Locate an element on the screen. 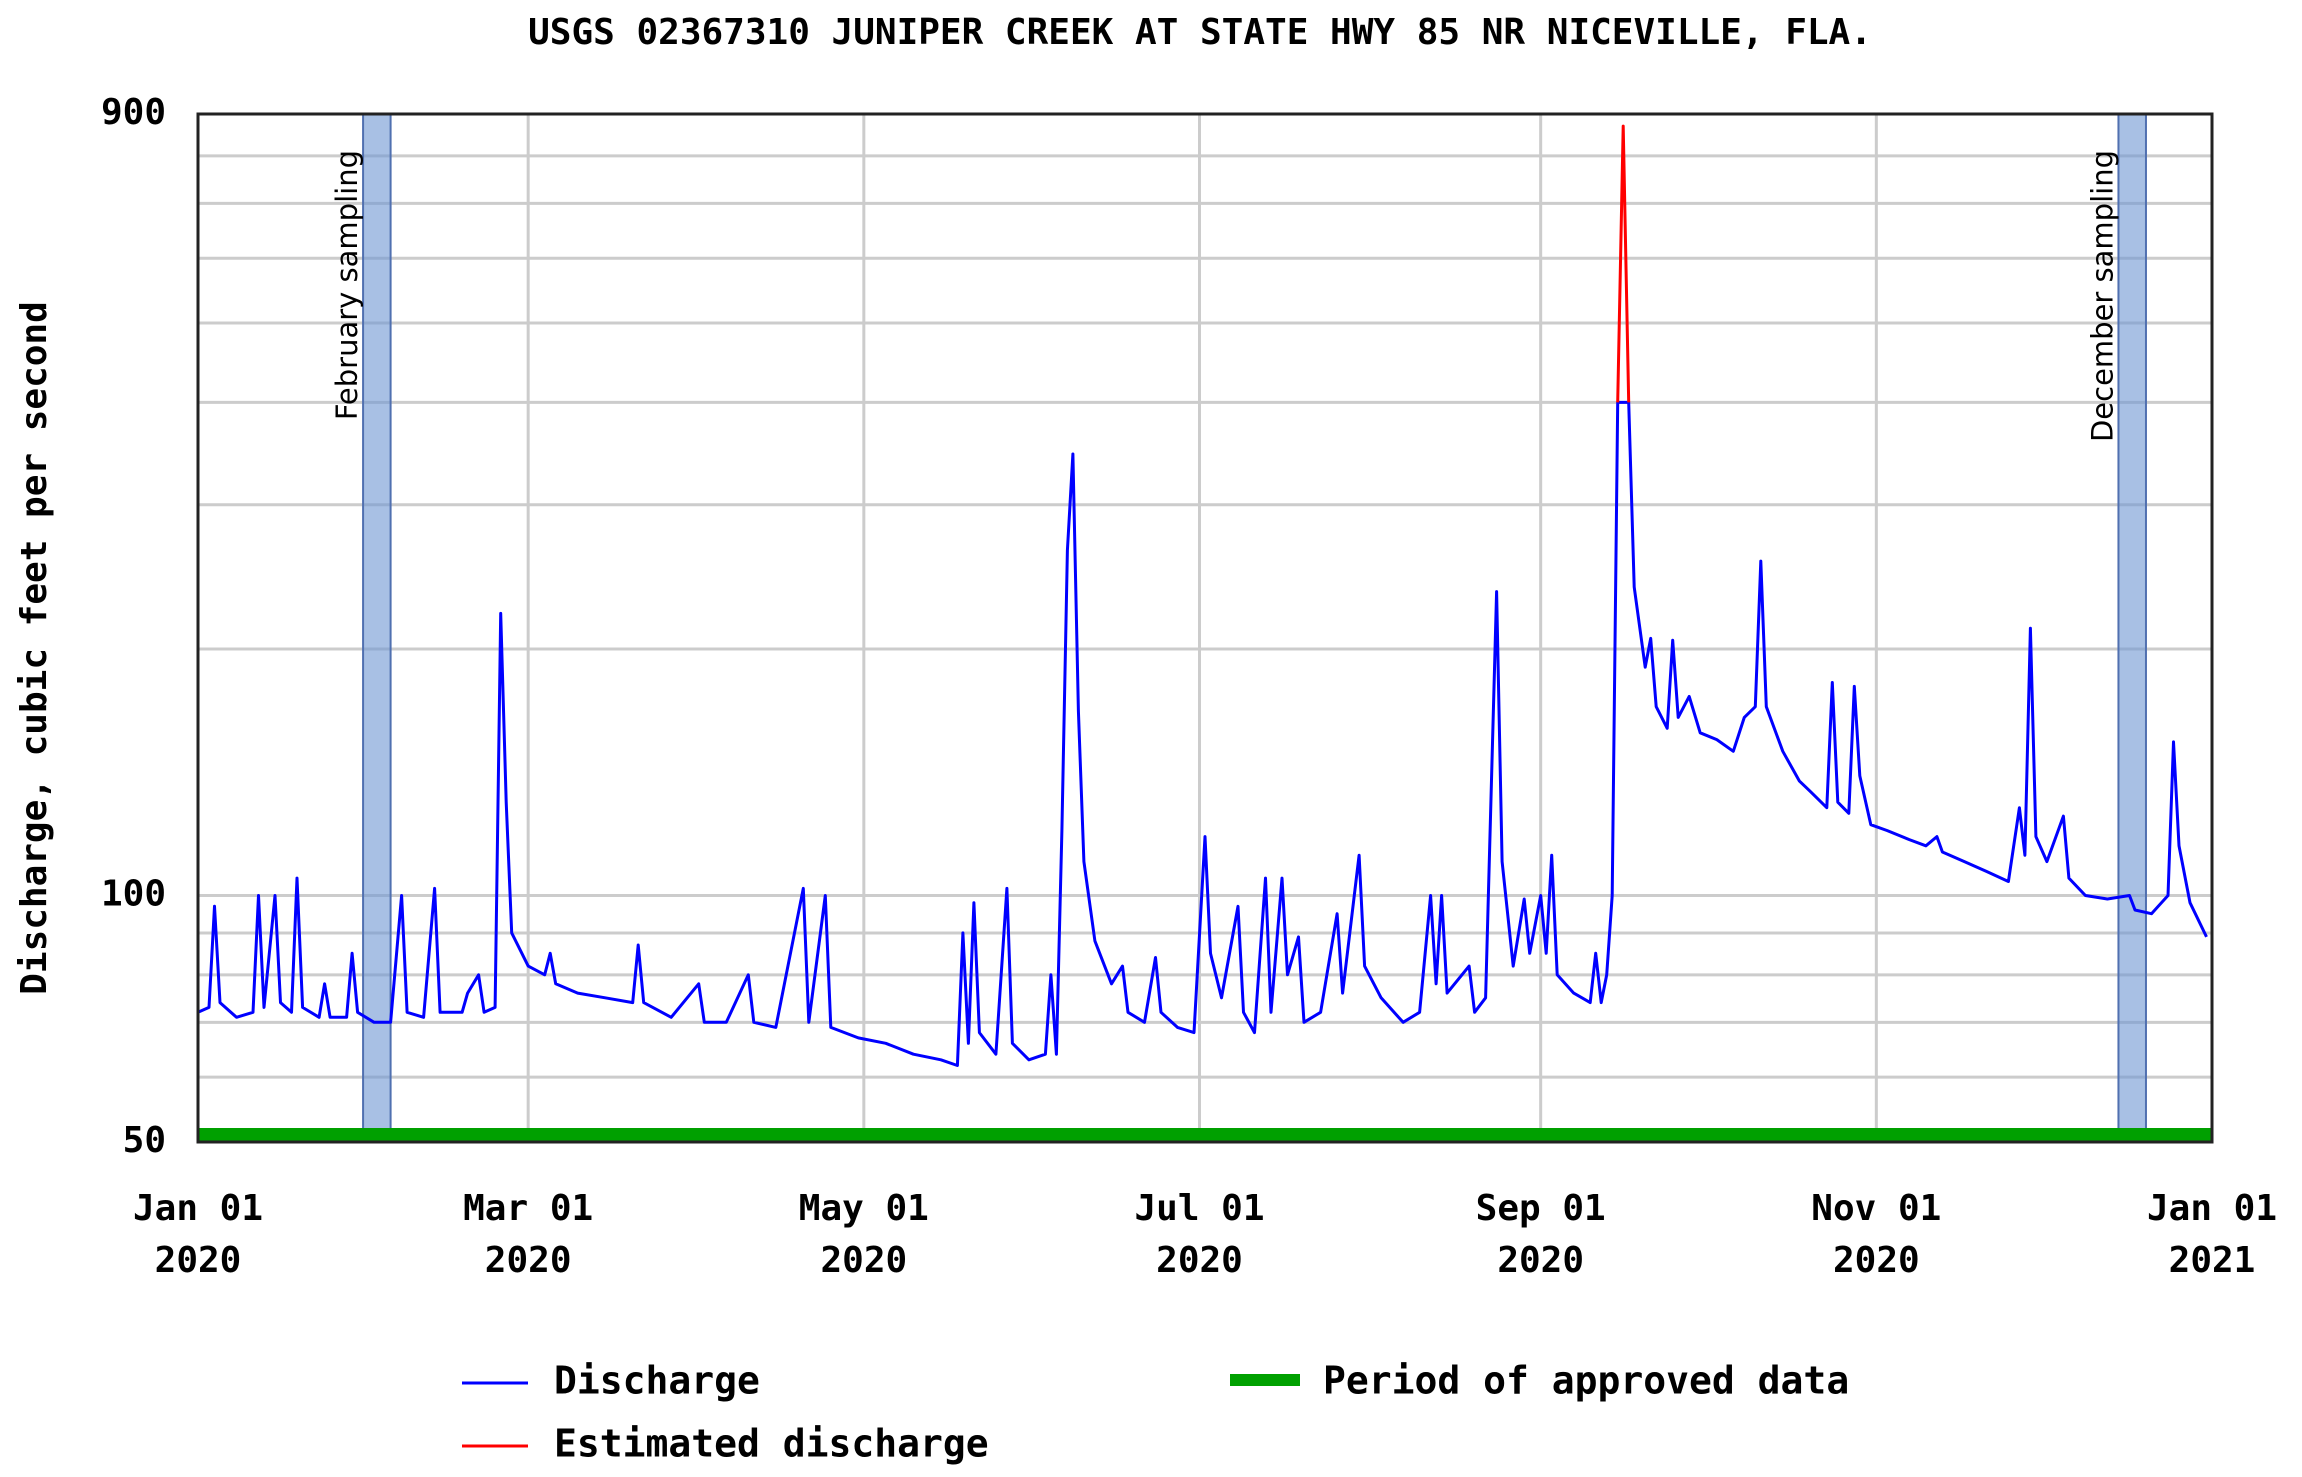 The image size is (2302, 1477). sampling-label: December sampling is located at coordinates (2102, 296).